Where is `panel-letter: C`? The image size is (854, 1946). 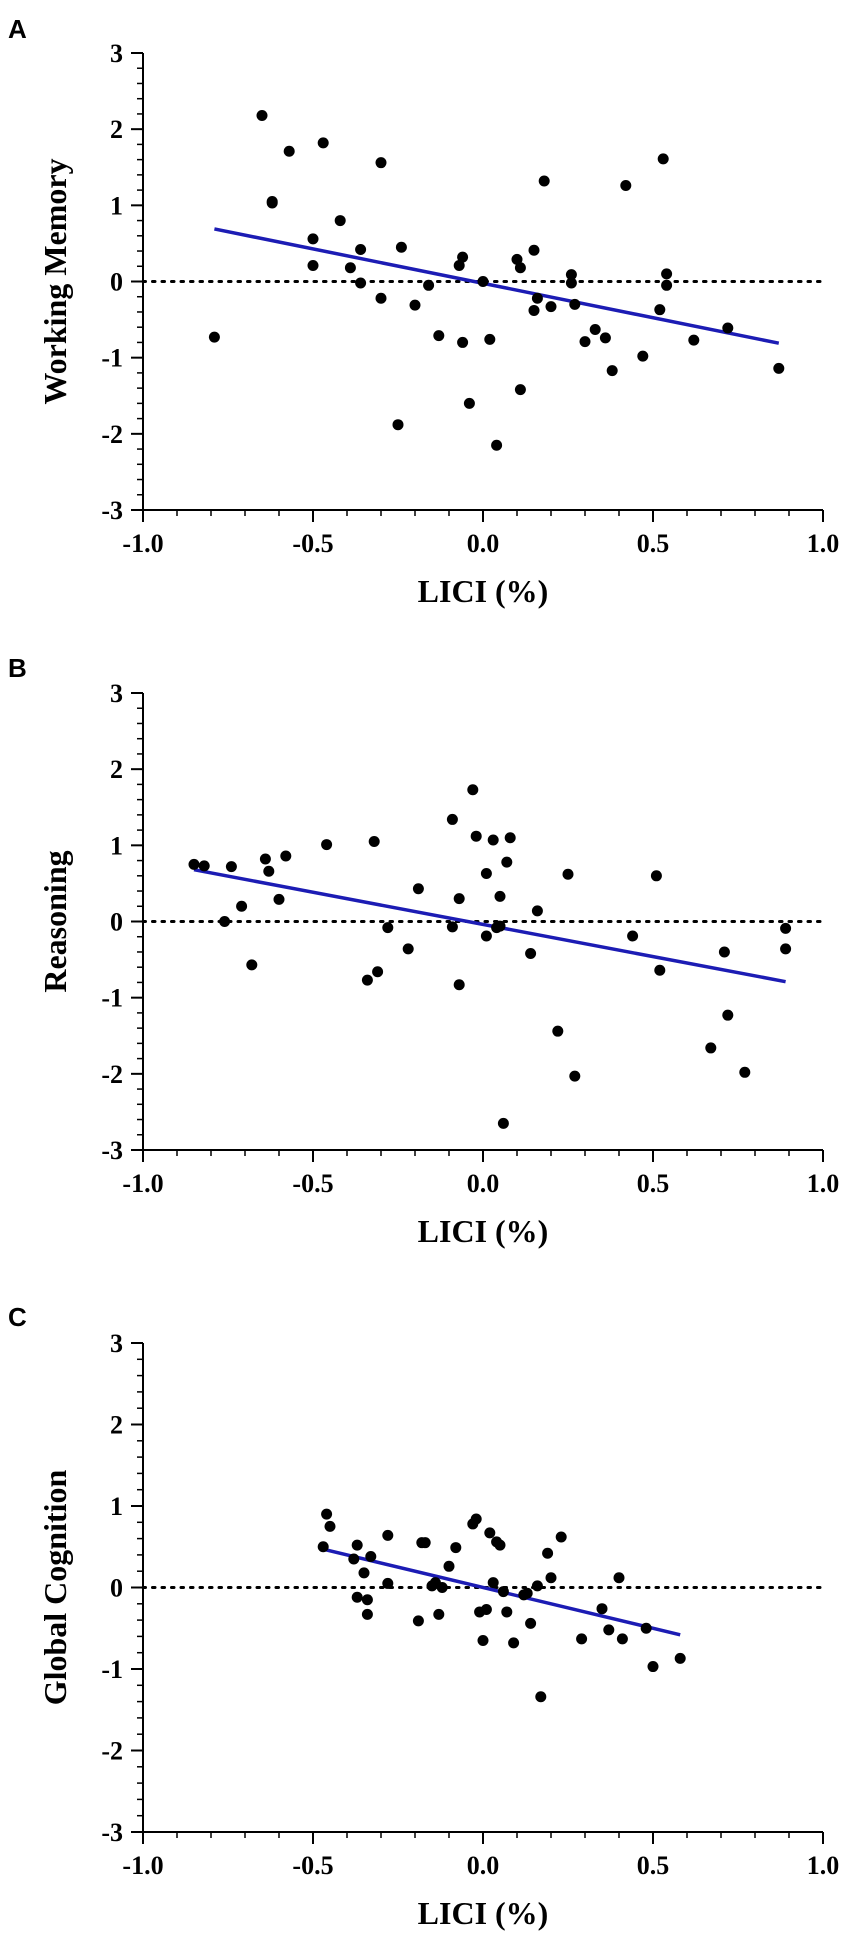
panel-letter: C is located at coordinates (17, 1317).